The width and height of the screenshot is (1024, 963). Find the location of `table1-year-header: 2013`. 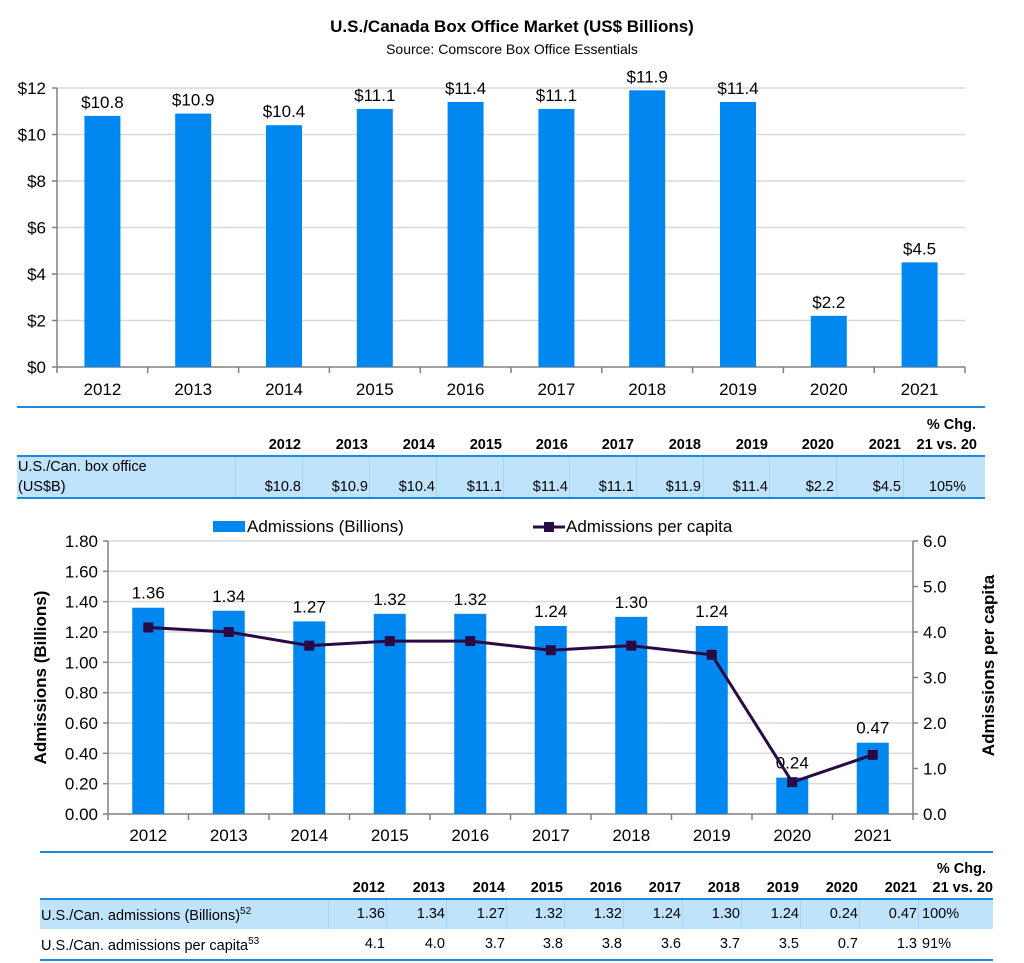

table1-year-header: 2013 is located at coordinates (351, 445).